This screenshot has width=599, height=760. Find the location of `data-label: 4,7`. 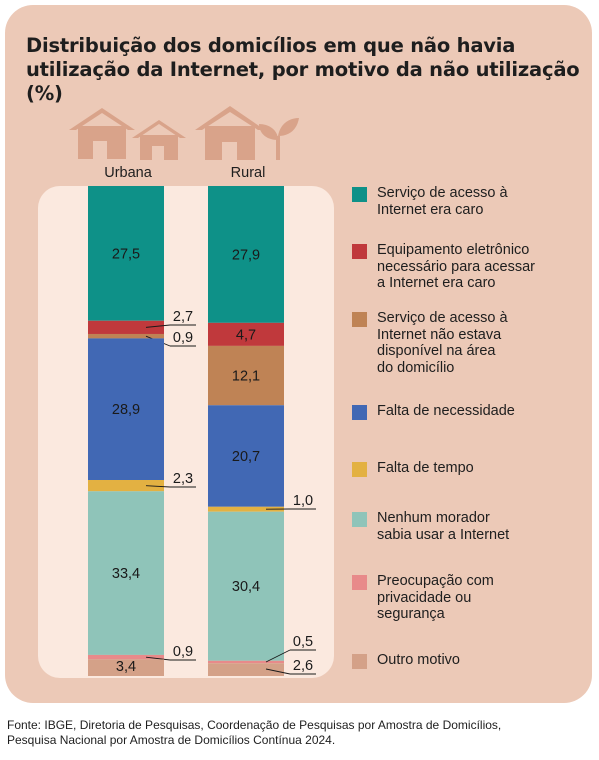

data-label: 4,7 is located at coordinates (246, 335).